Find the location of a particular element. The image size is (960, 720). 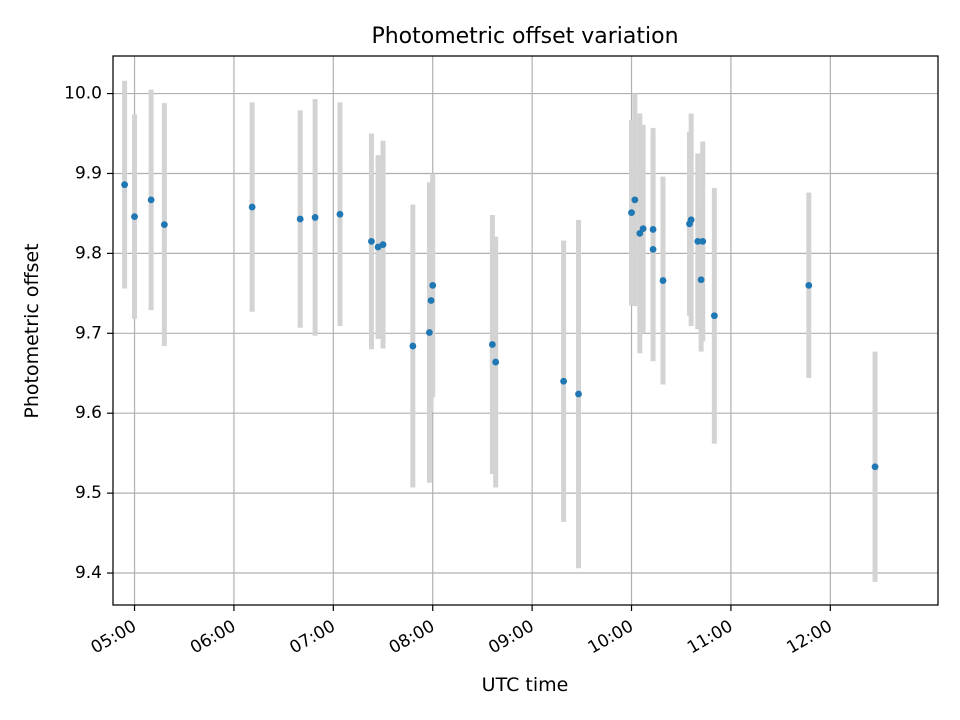

y-tick-label: 9.7 is located at coordinates (88, 333).